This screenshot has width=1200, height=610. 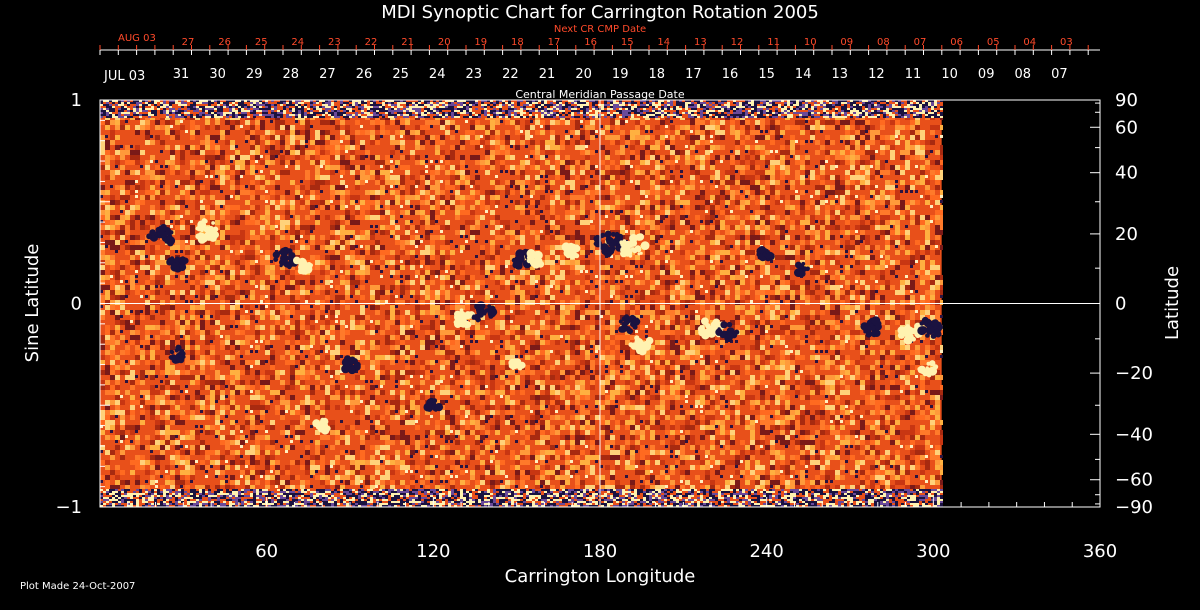 What do you see at coordinates (291, 74) in the screenshot?
I see `top-white-tick-label: 28` at bounding box center [291, 74].